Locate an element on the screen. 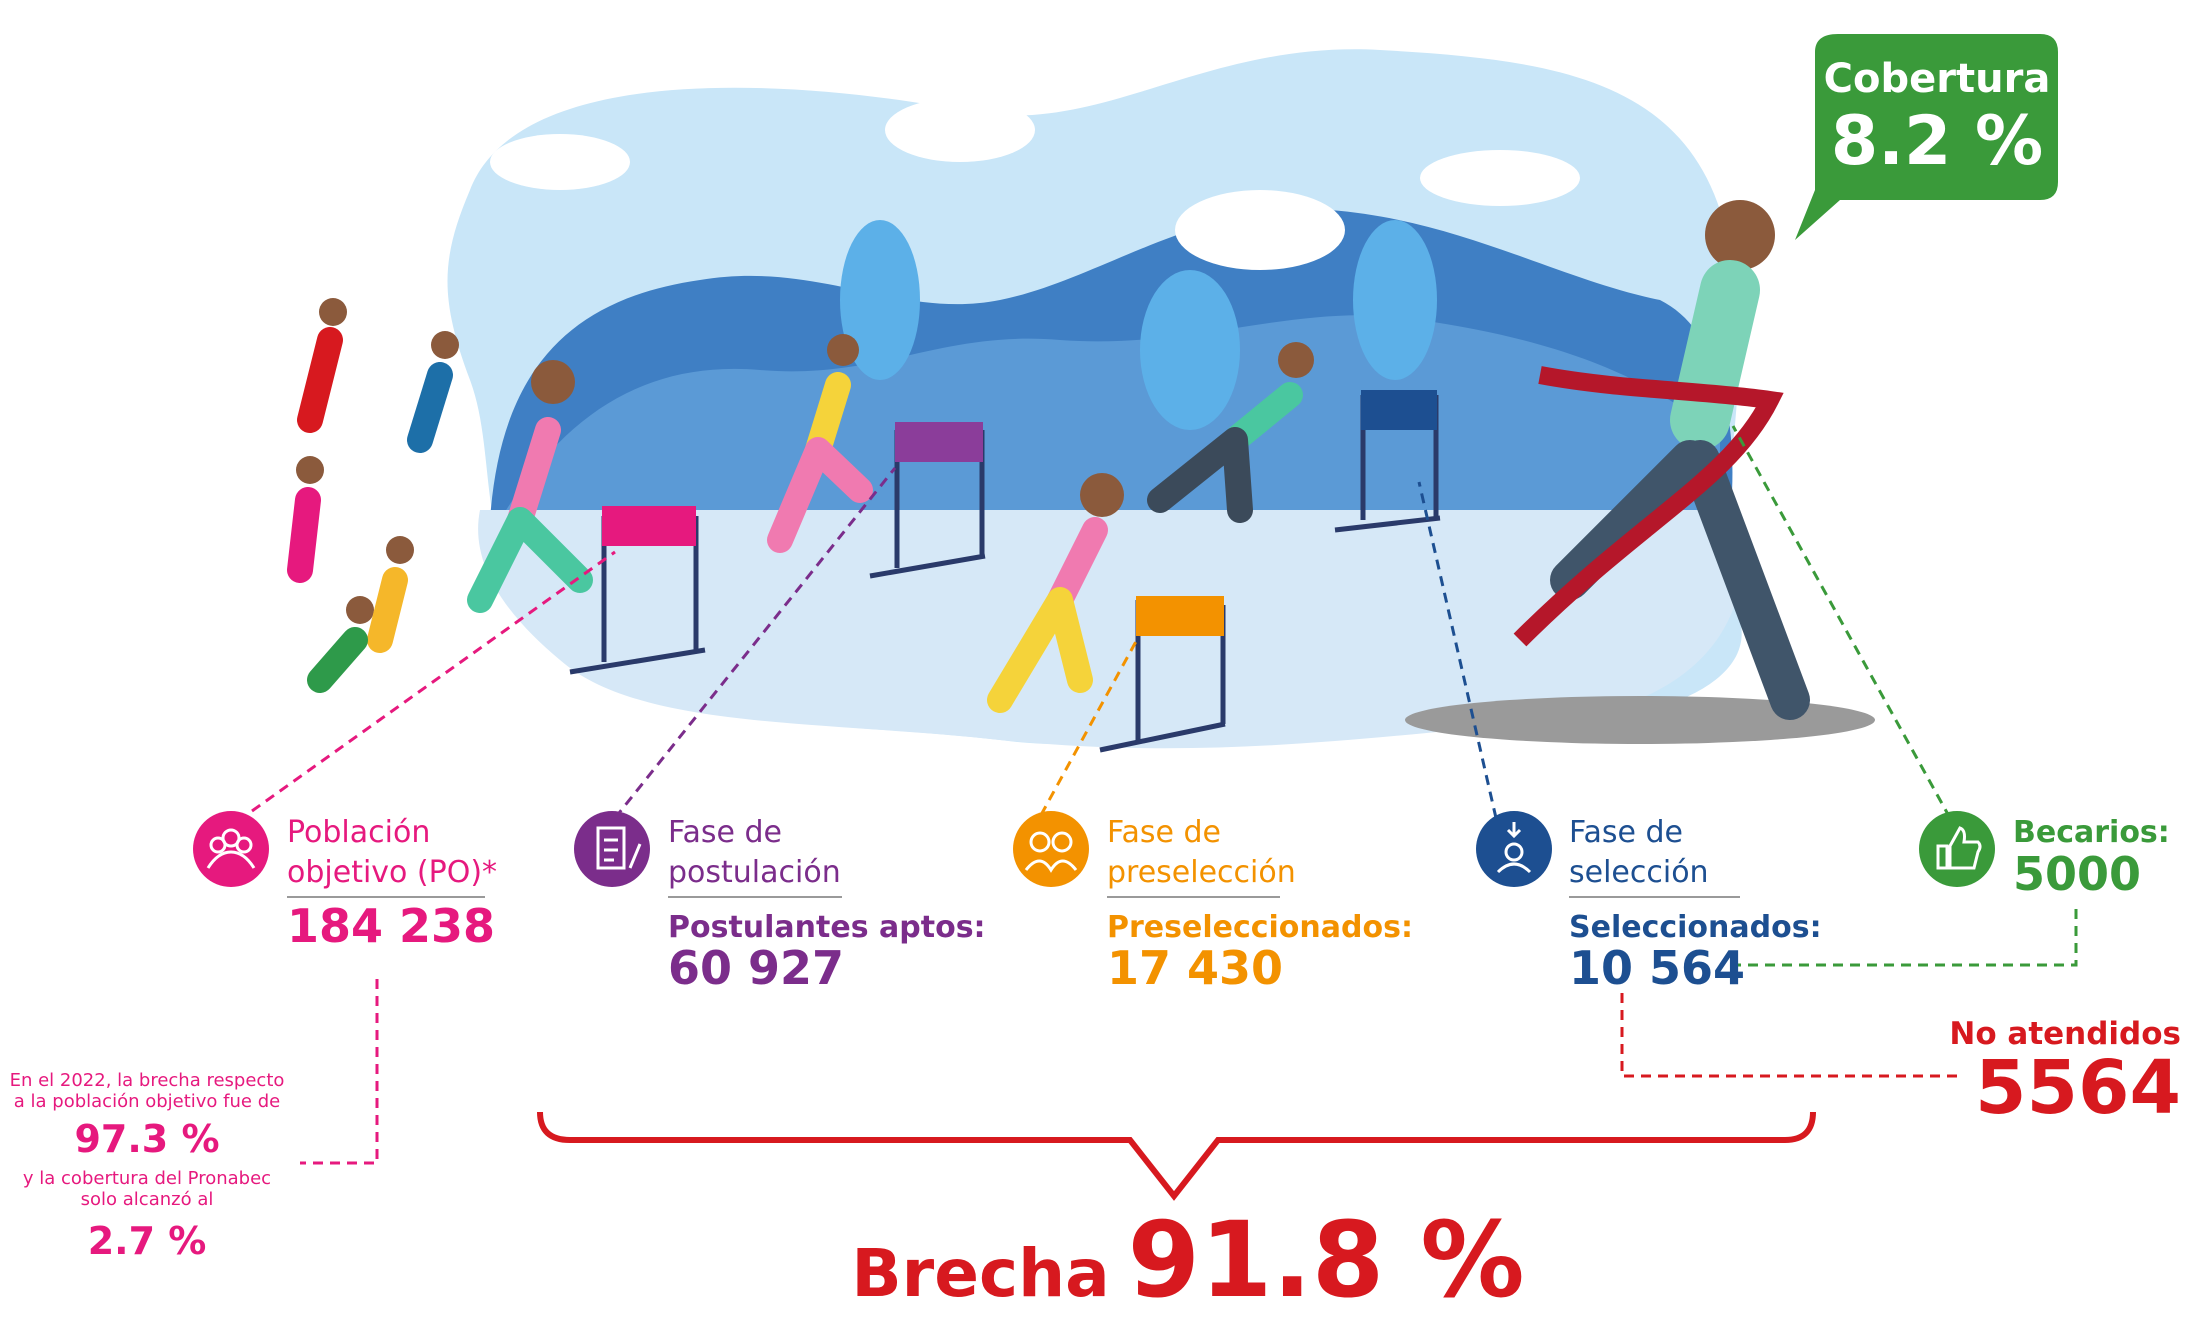 This screenshot has height=1317, width=2192. gap-value: 91.8 % is located at coordinates (1326, 1258).